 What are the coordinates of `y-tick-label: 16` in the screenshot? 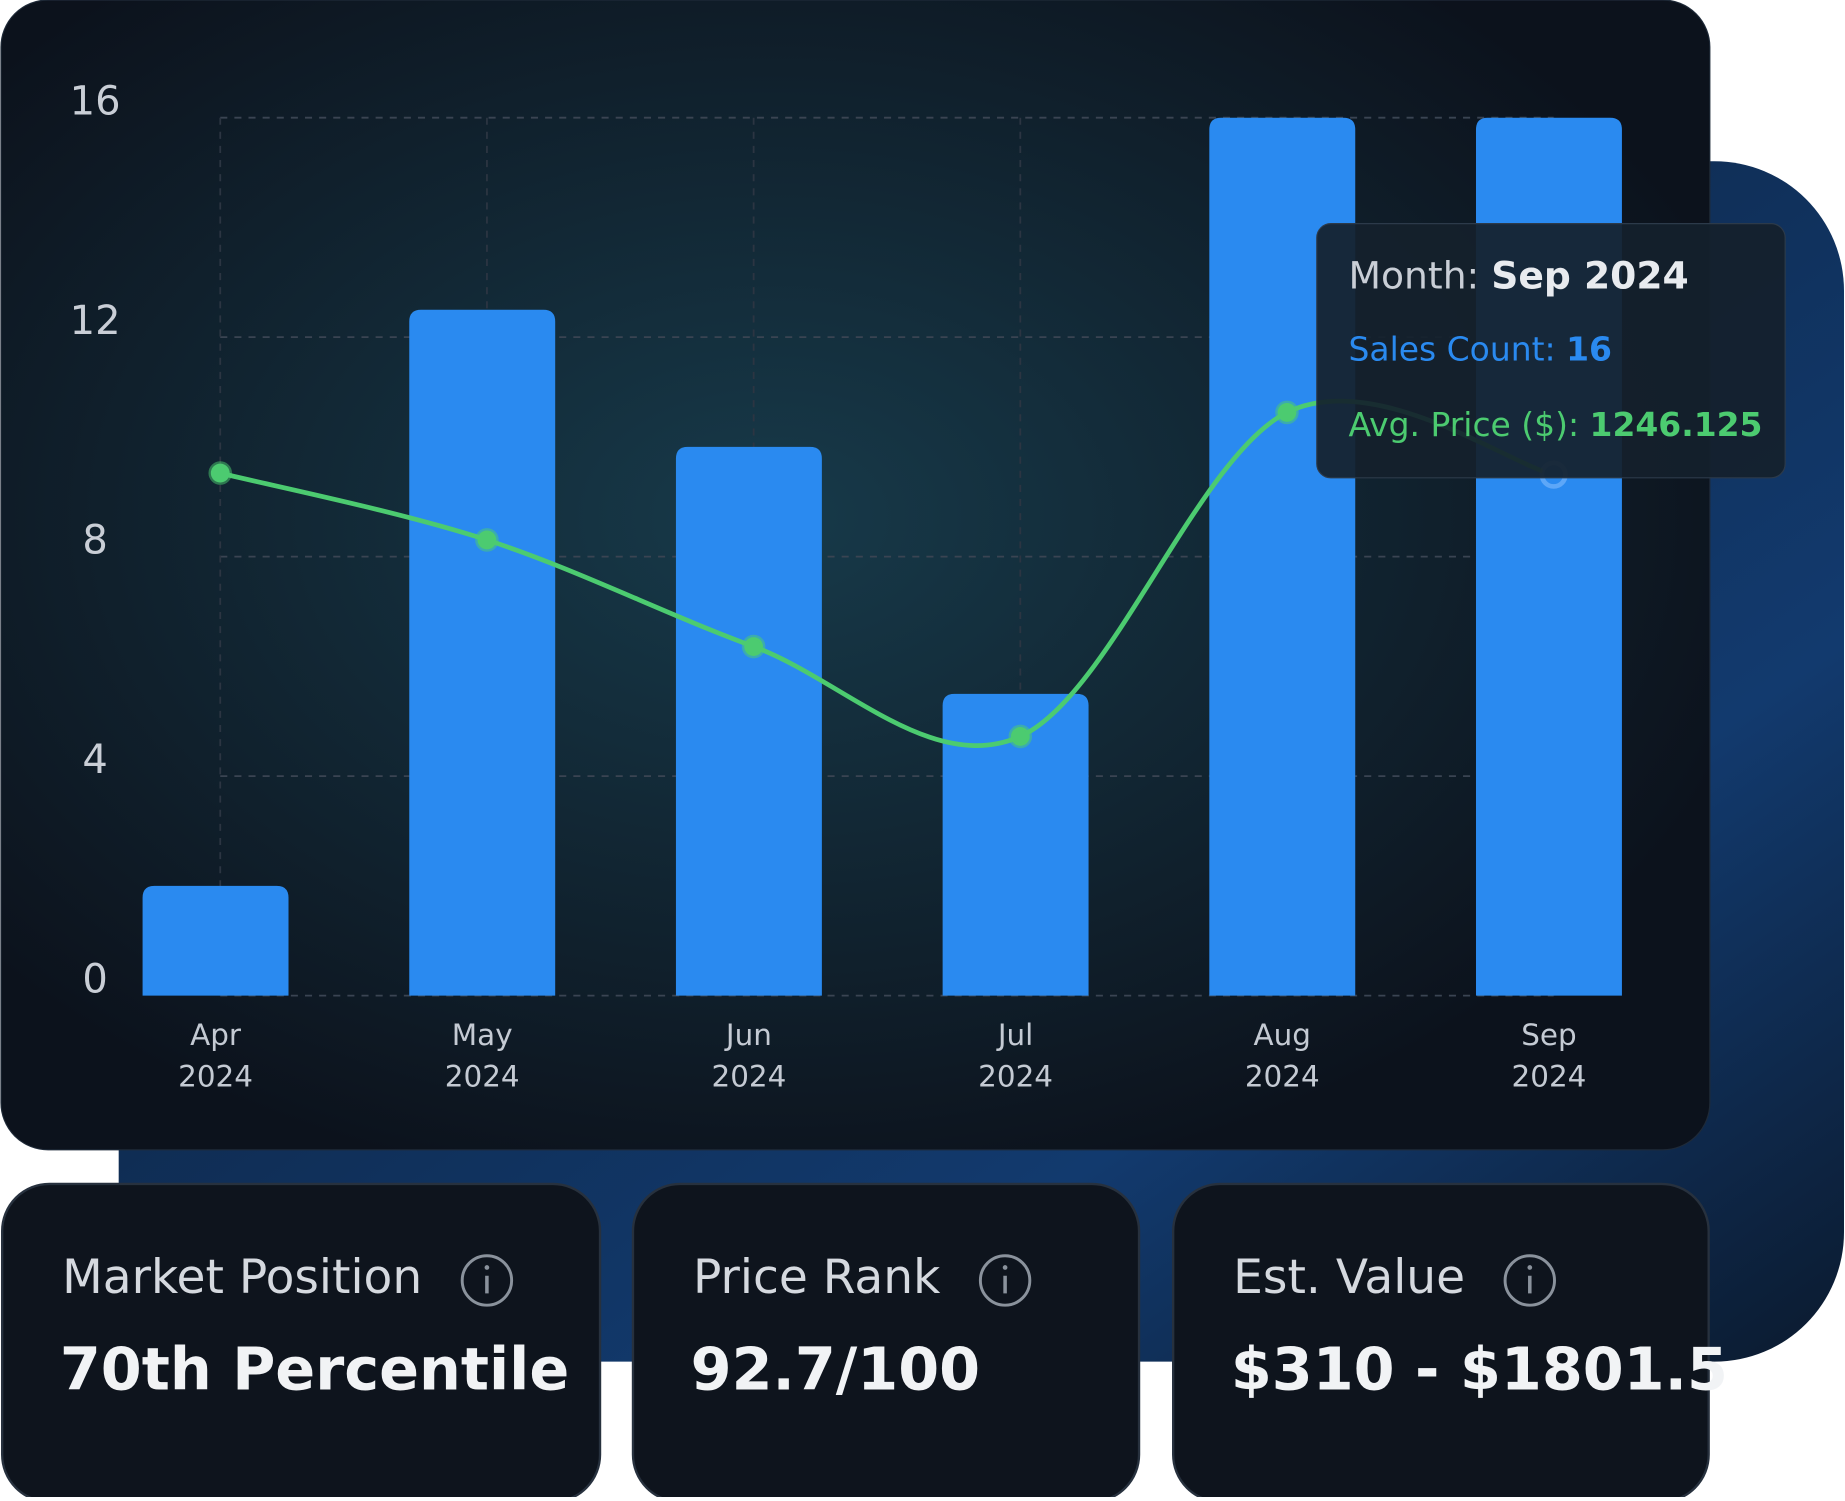 It's located at (95, 102).